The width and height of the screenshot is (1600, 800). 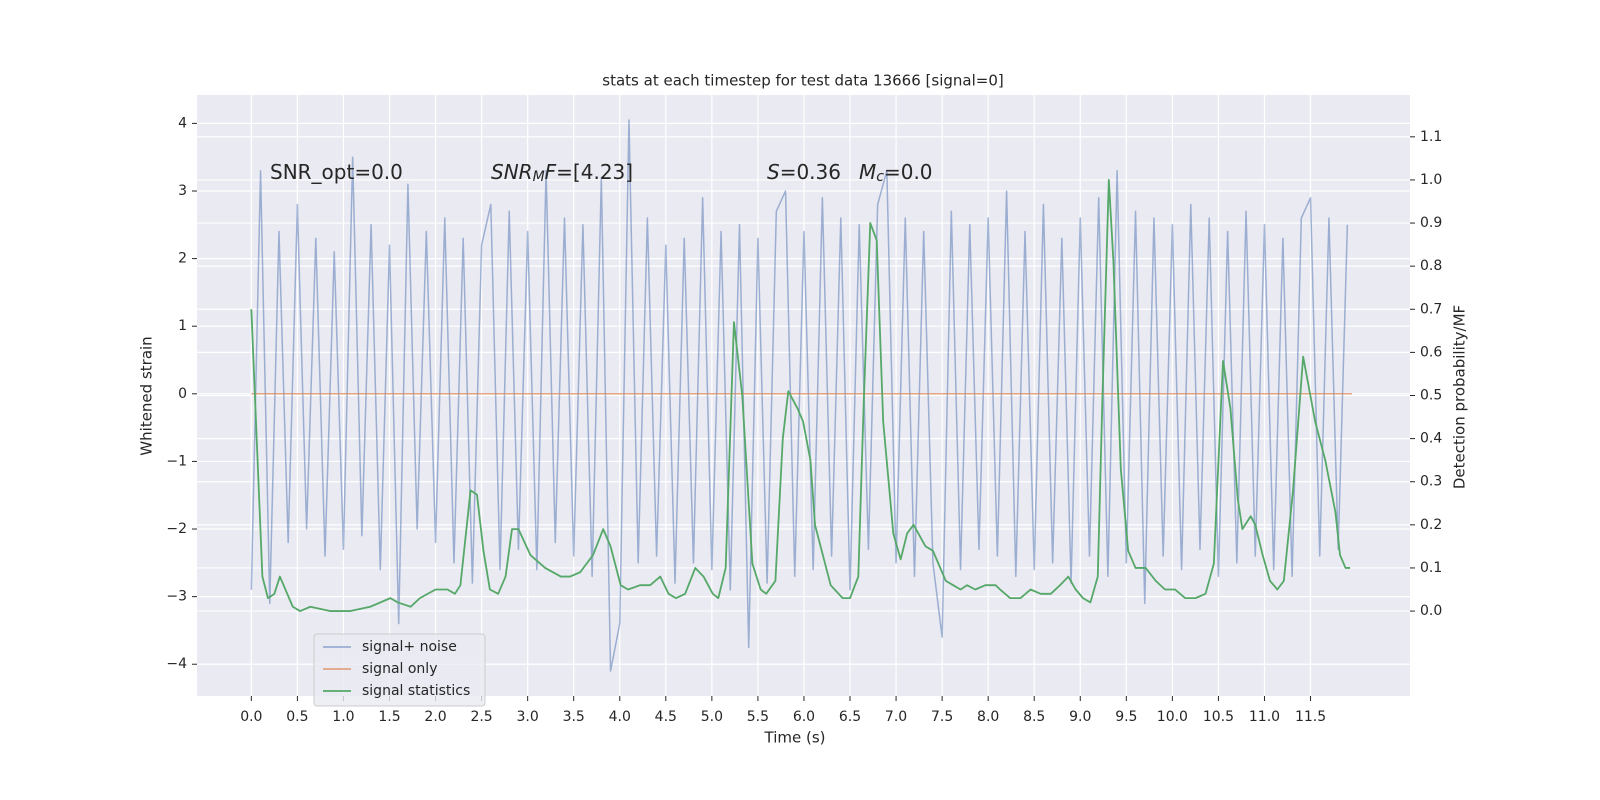 What do you see at coordinates (620, 717) in the screenshot?
I see `x-tick-label: 4.0` at bounding box center [620, 717].